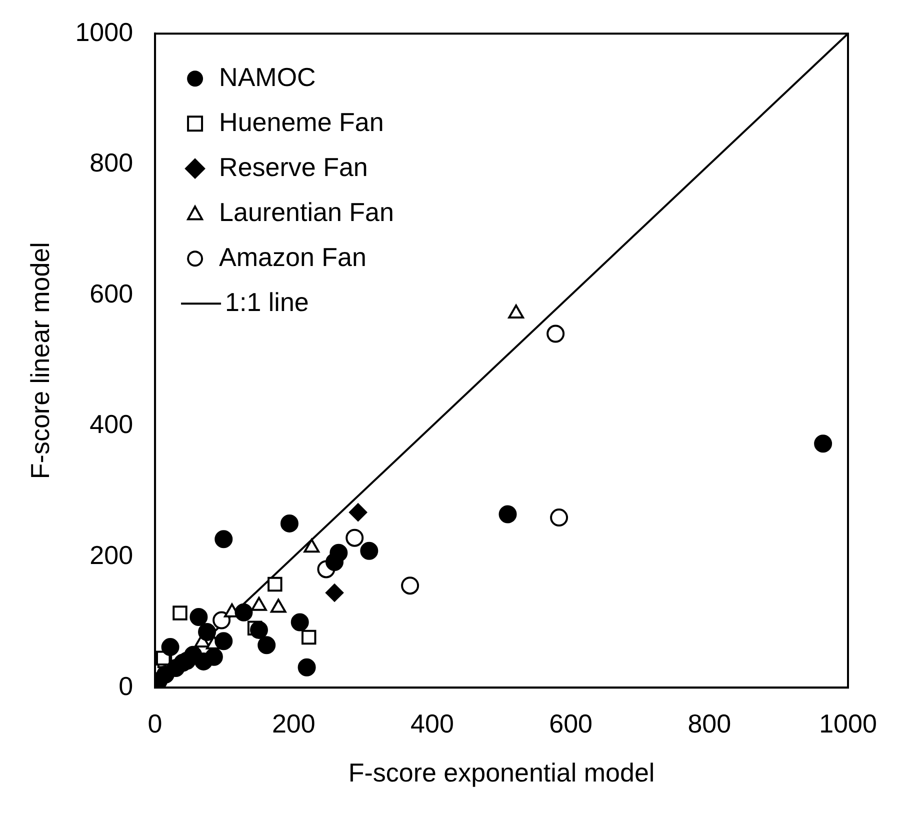 The image size is (897, 822). I want to click on legend-label: Amazon Fan, so click(292, 257).